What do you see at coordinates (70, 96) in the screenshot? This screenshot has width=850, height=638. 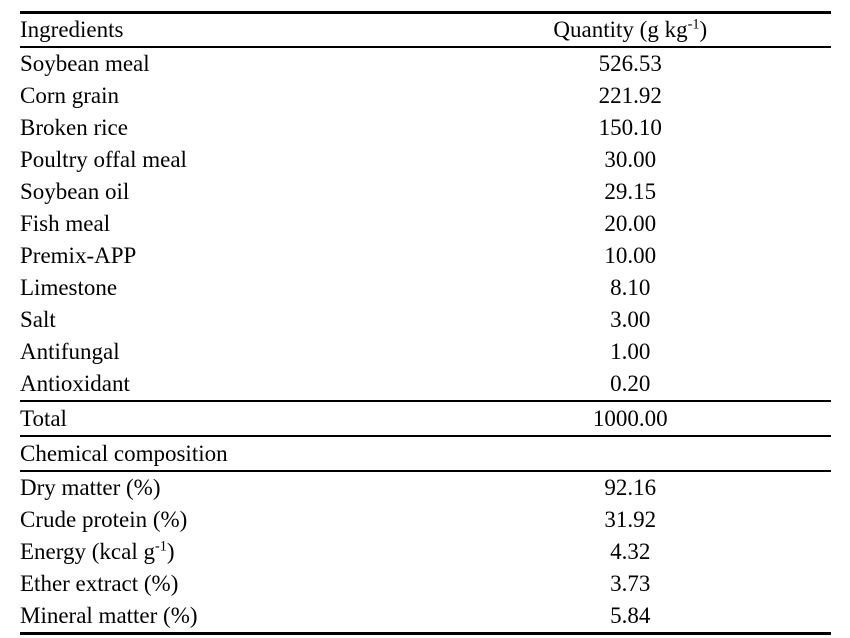 I see `ingredient-name: Corn grain` at bounding box center [70, 96].